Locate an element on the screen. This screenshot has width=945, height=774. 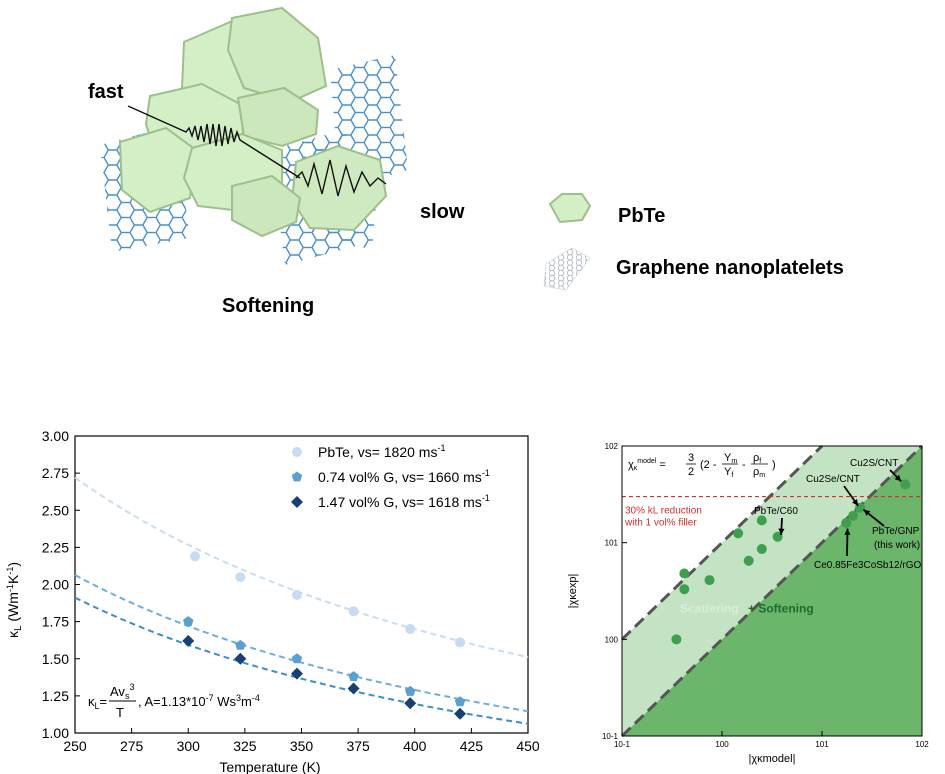
y-tick-label: 2.50 is located at coordinates (55, 510).